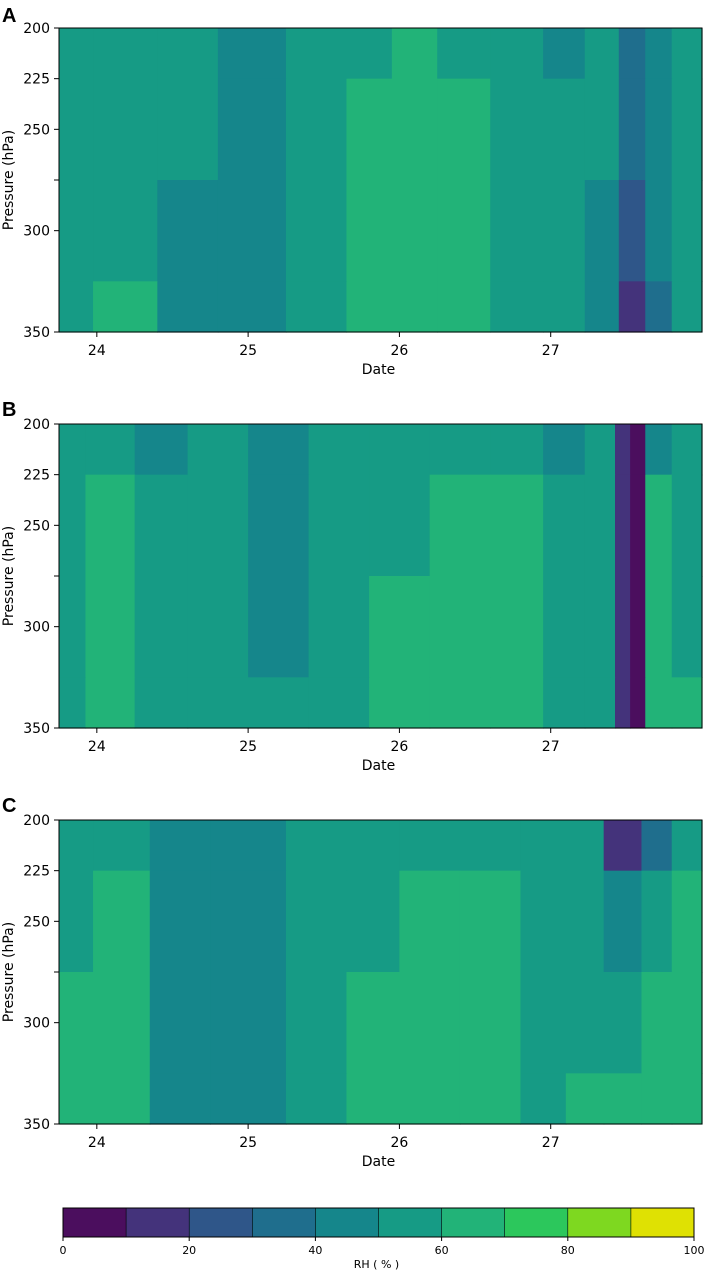  What do you see at coordinates (694, 1250) in the screenshot?
I see `colorbar-tick-label: 100` at bounding box center [694, 1250].